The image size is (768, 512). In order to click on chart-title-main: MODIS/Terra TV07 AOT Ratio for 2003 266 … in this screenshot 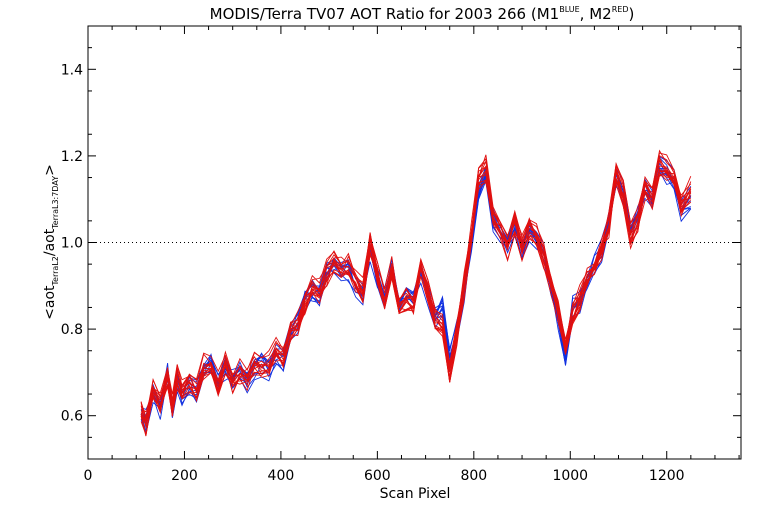, I will do `click(385, 14)`.